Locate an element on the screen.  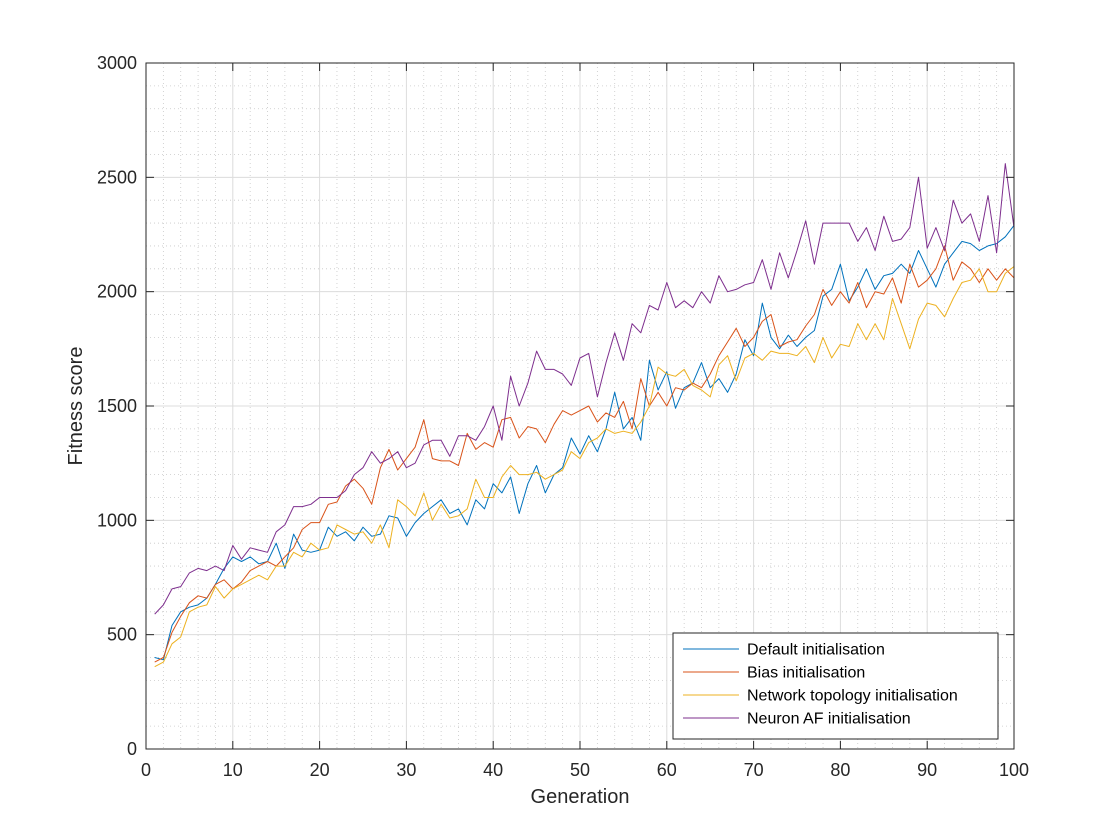
legend-label-1: Default initialisation is located at coordinates (816, 650).